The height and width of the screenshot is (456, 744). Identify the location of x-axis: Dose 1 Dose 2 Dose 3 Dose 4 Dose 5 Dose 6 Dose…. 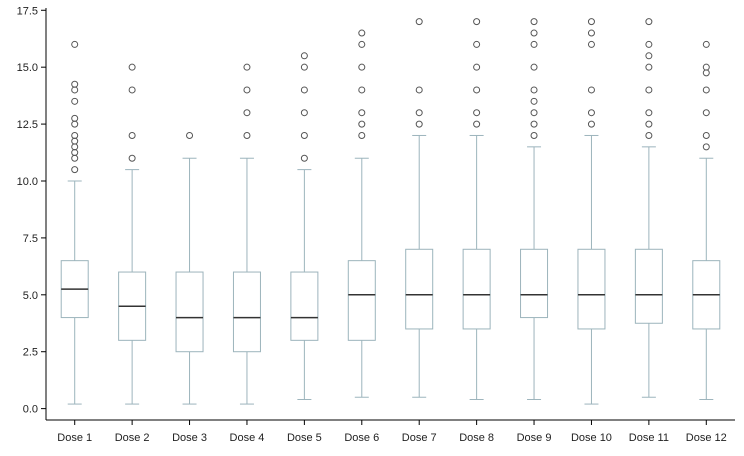
(390, 431).